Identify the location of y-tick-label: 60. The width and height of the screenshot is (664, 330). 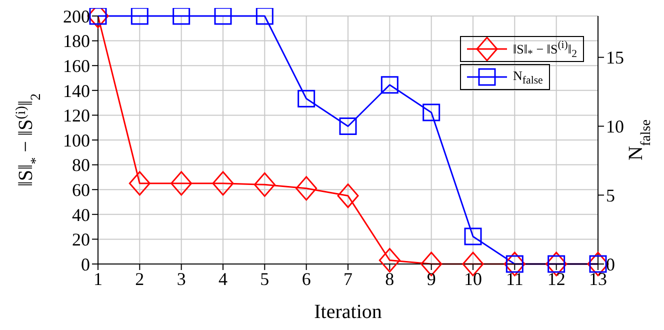
(81, 190).